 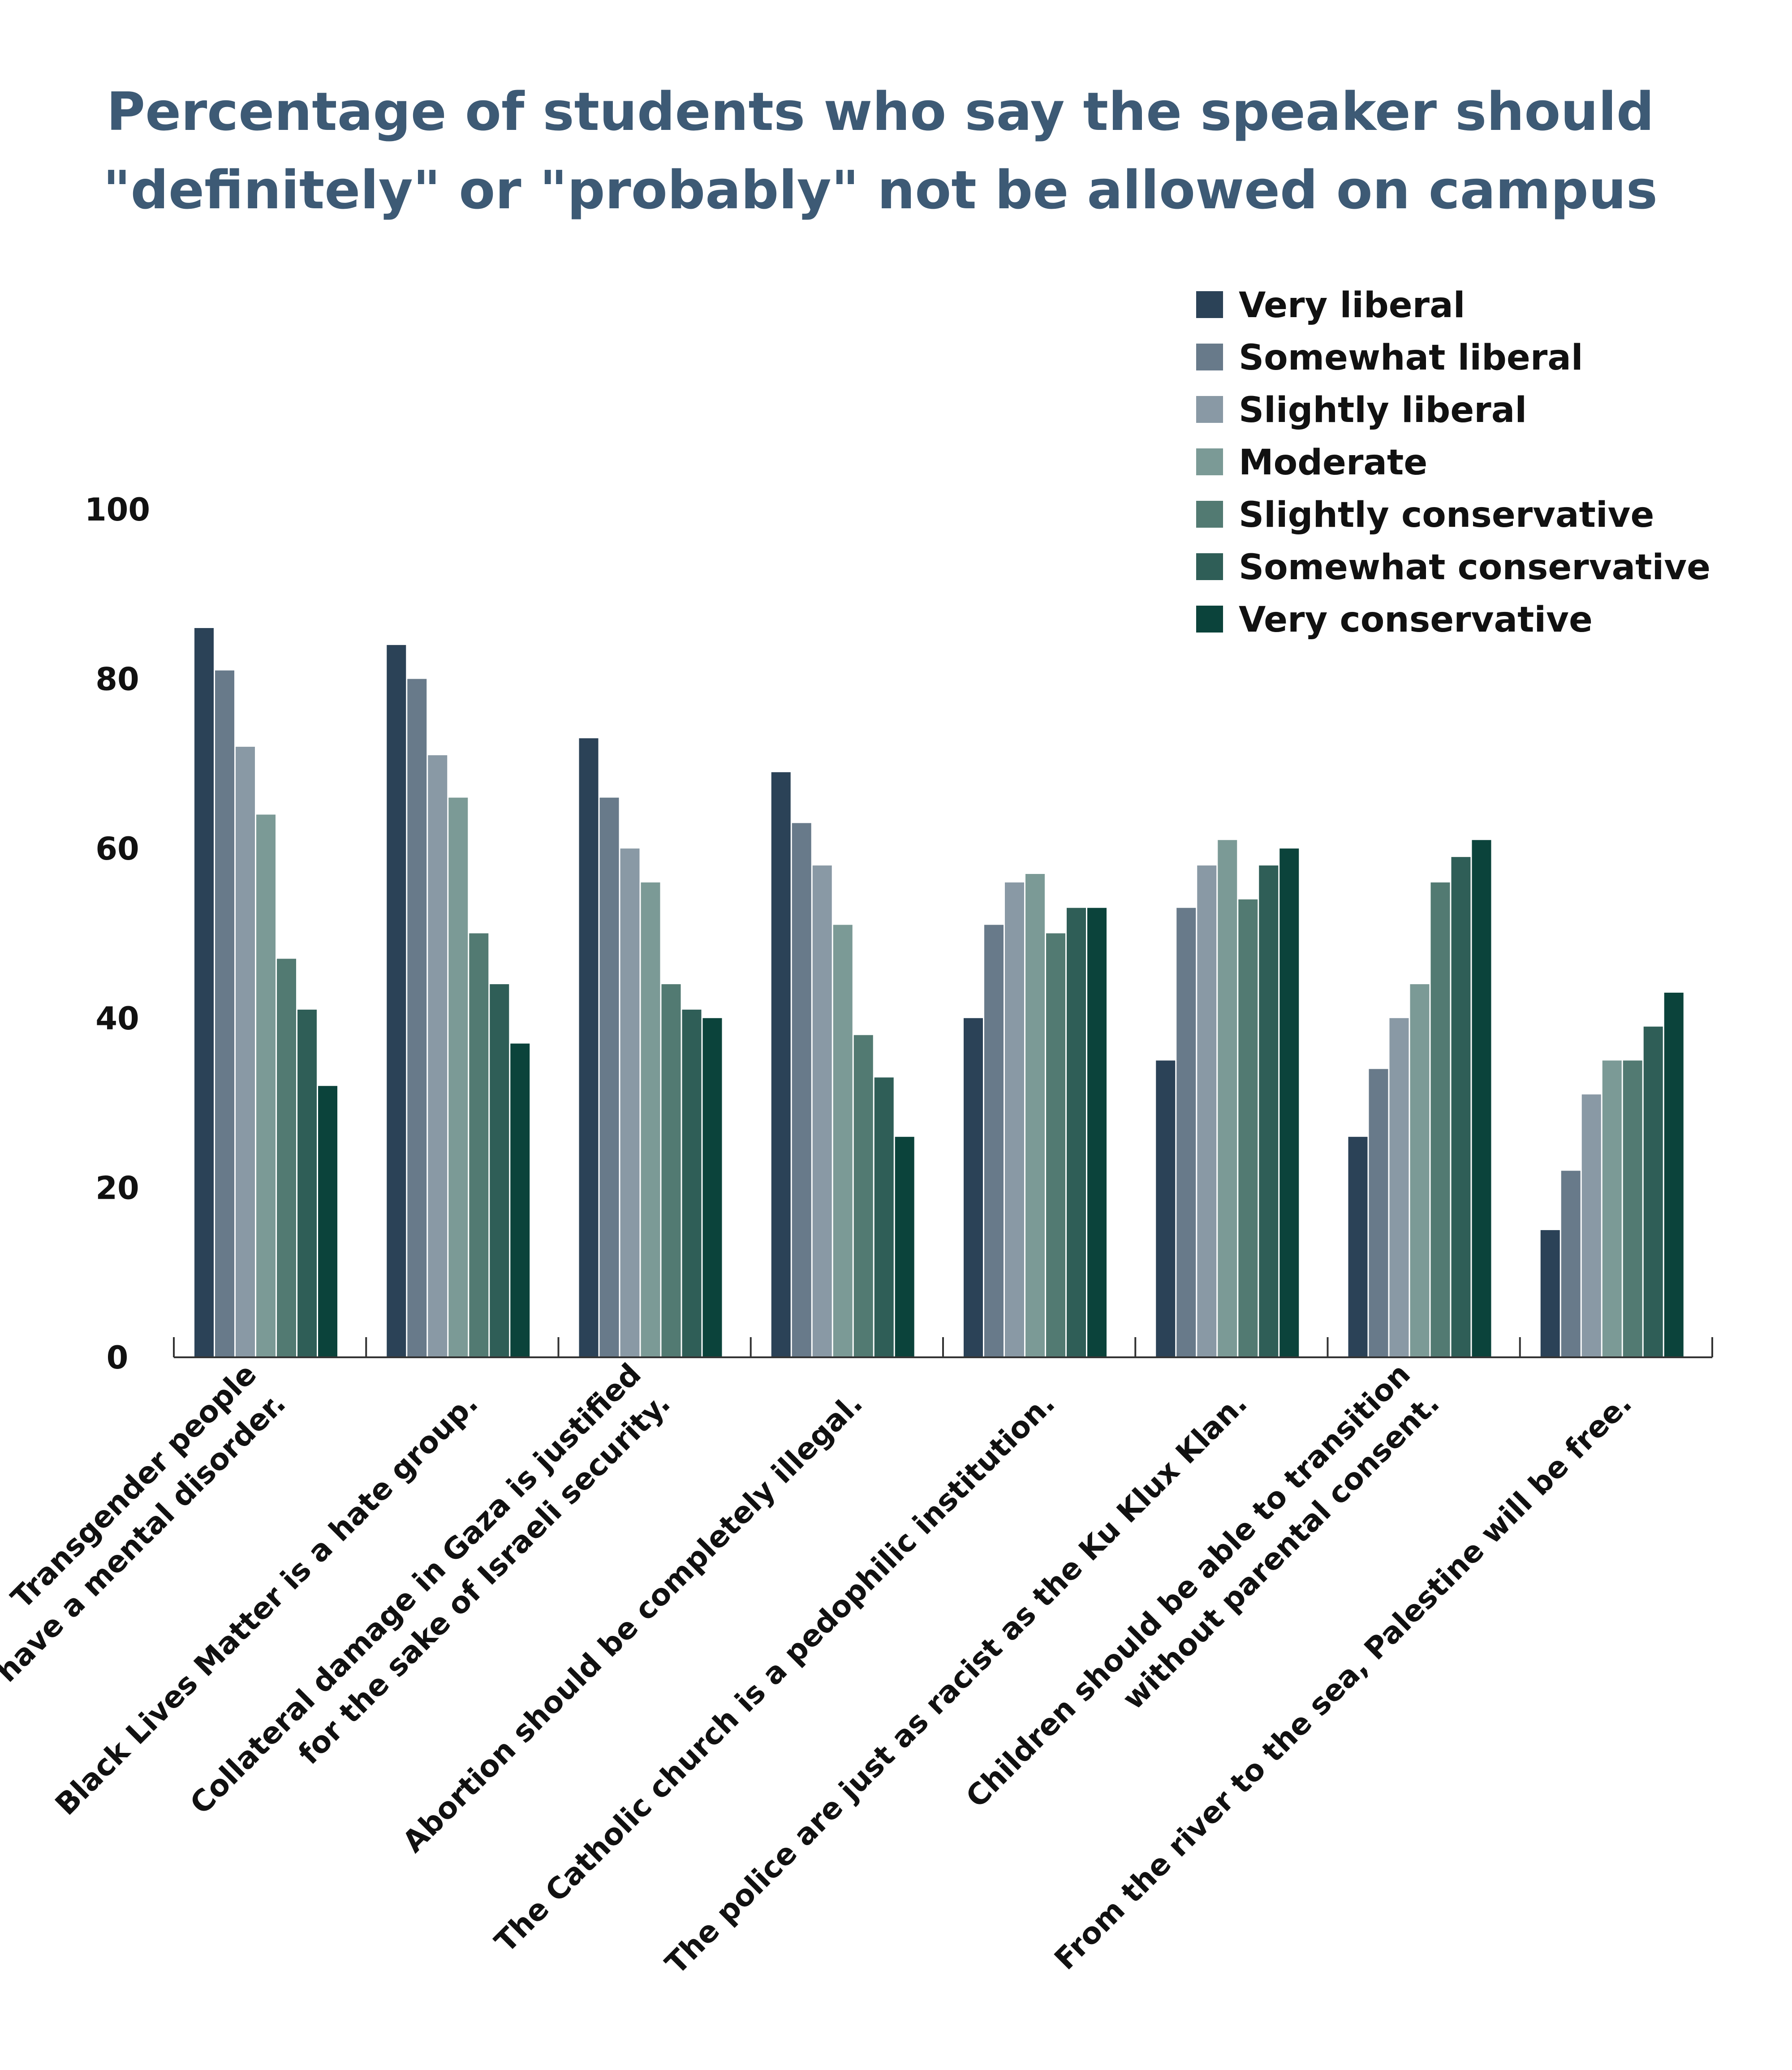 What do you see at coordinates (1416, 620) in the screenshot?
I see `legend-label: Very conservative` at bounding box center [1416, 620].